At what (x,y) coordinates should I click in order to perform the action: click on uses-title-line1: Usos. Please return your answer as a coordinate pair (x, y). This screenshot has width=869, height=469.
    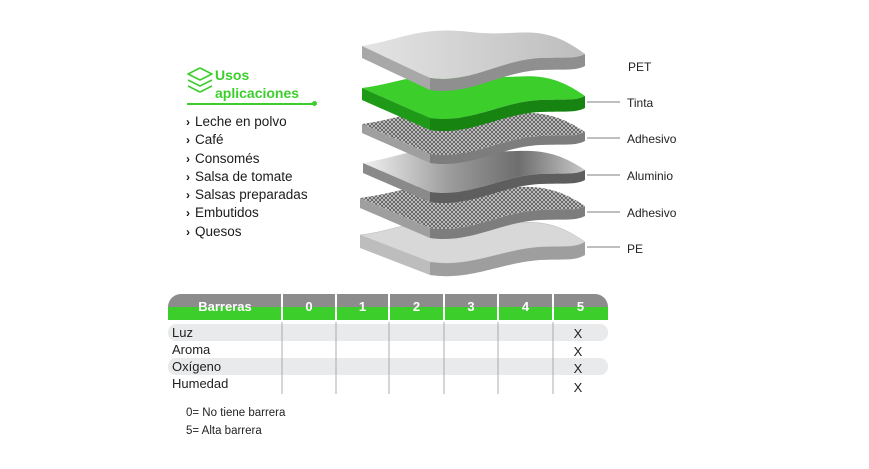
    Looking at the image, I should click on (232, 75).